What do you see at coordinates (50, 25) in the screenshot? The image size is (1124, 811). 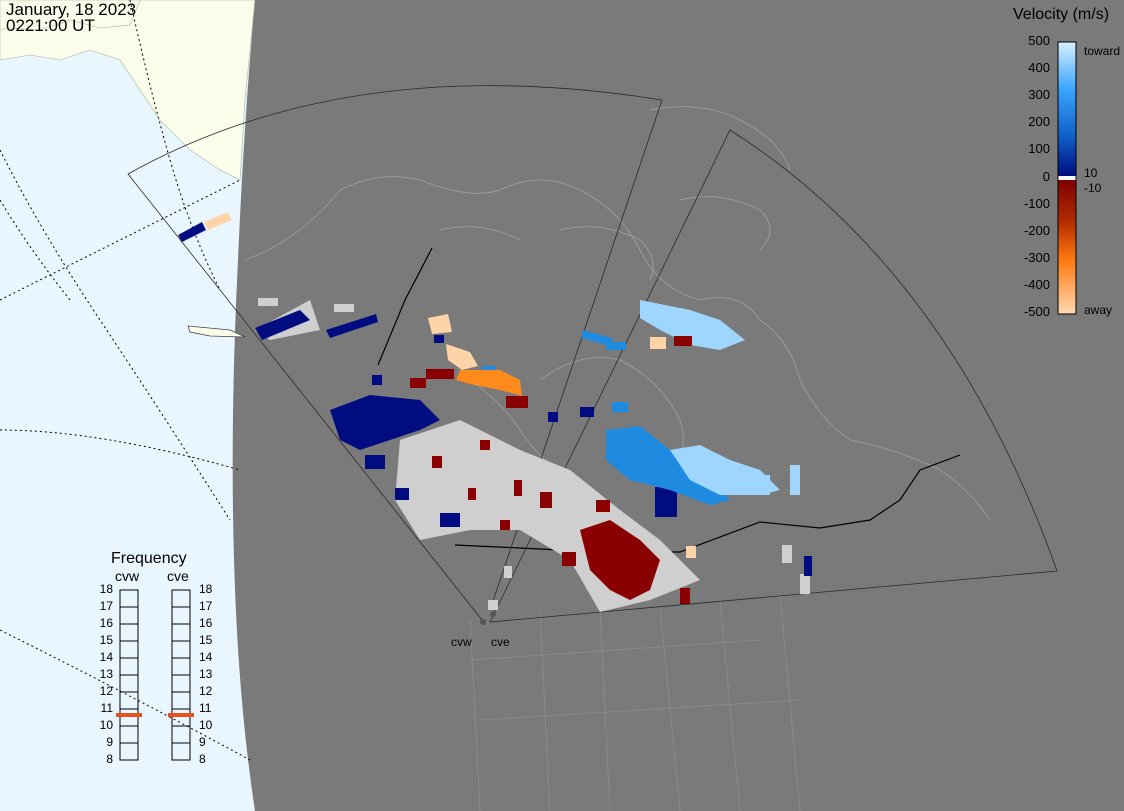 I see `time-label: 0221:00 UT` at bounding box center [50, 25].